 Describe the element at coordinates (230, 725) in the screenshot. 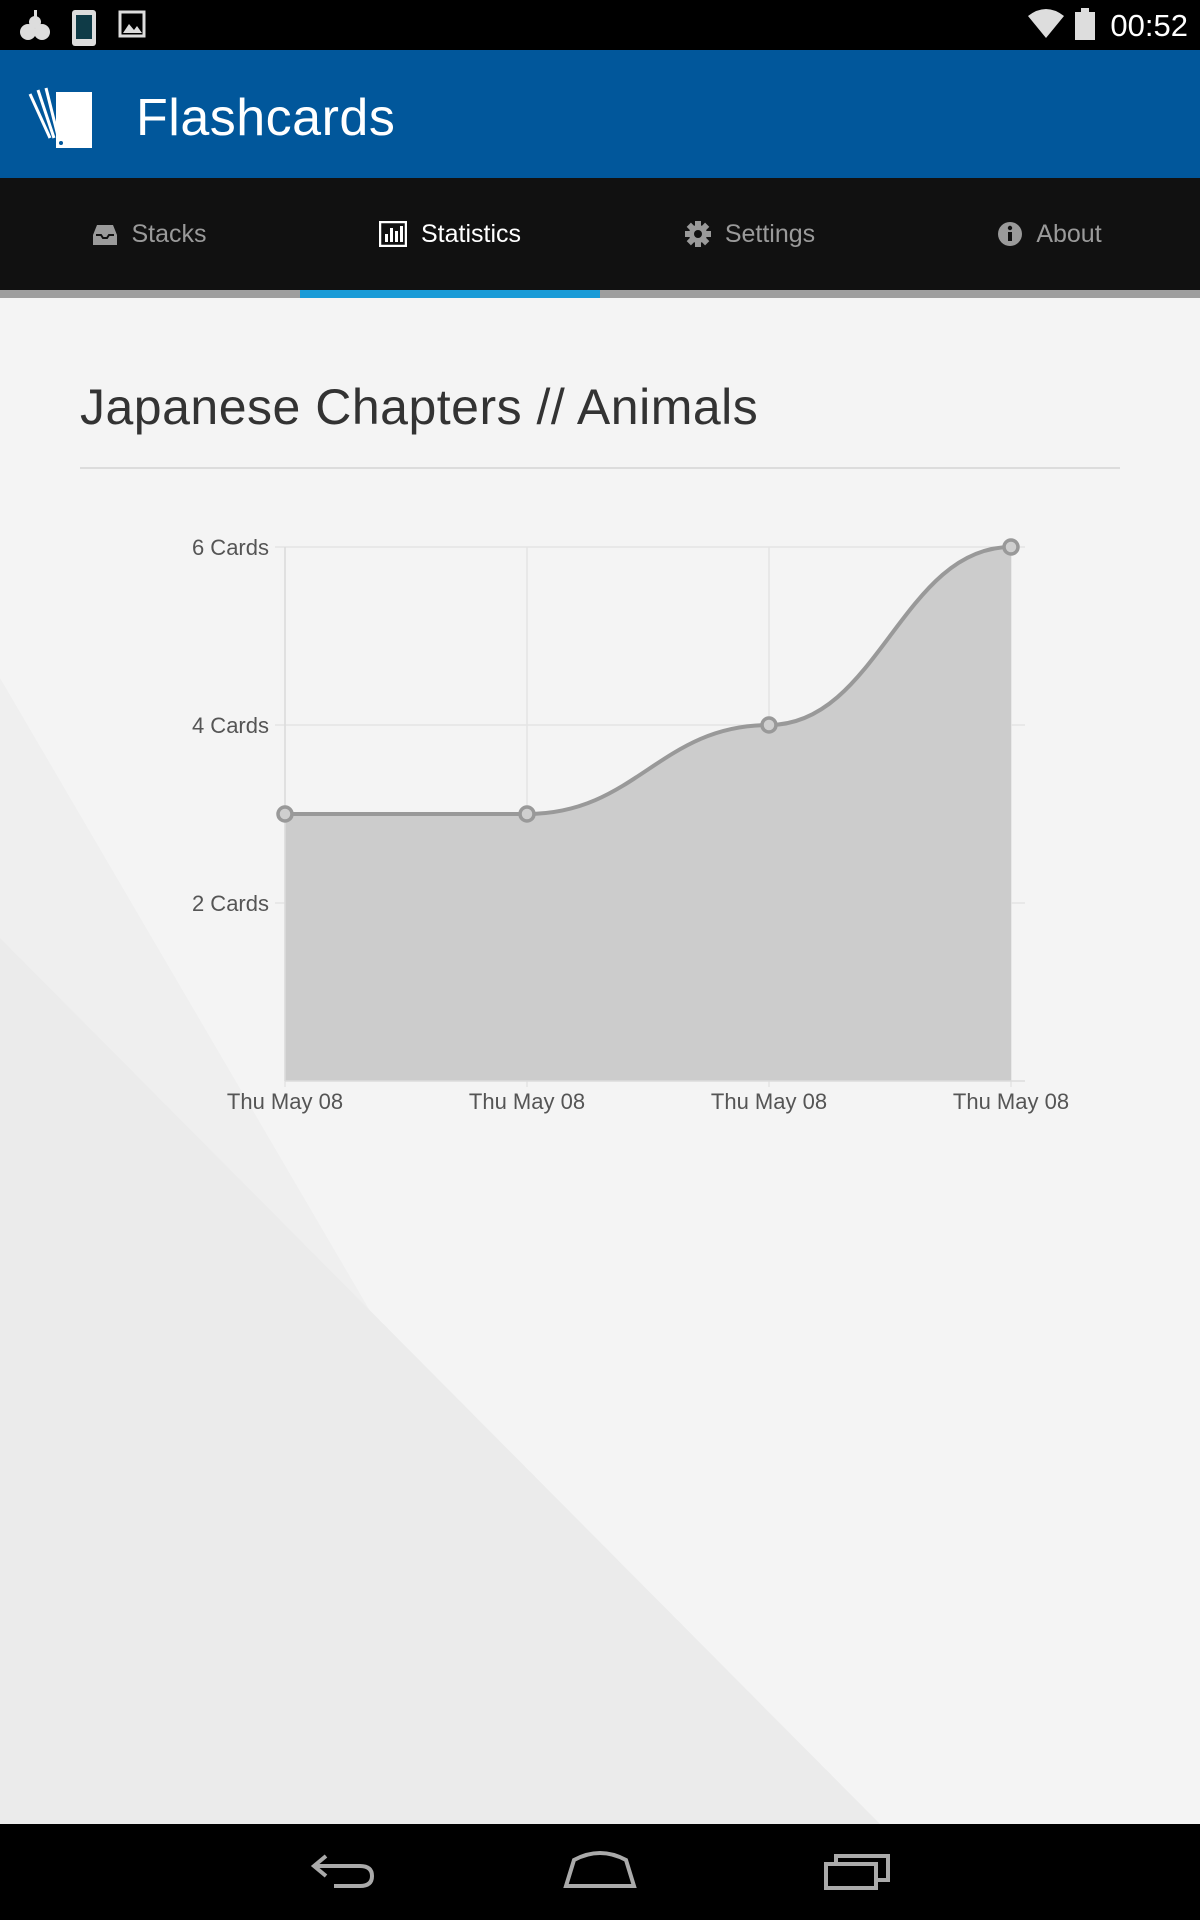

I see `y-tick-label: 4 Cards` at that location.